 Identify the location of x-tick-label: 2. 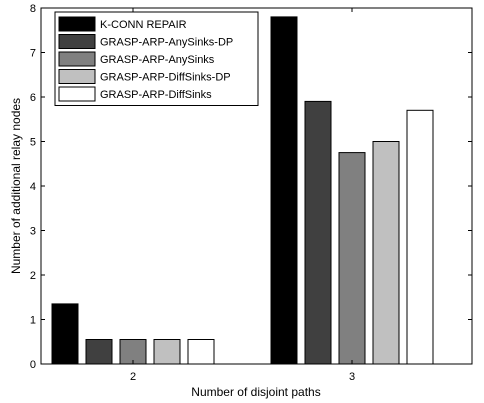
(133, 377).